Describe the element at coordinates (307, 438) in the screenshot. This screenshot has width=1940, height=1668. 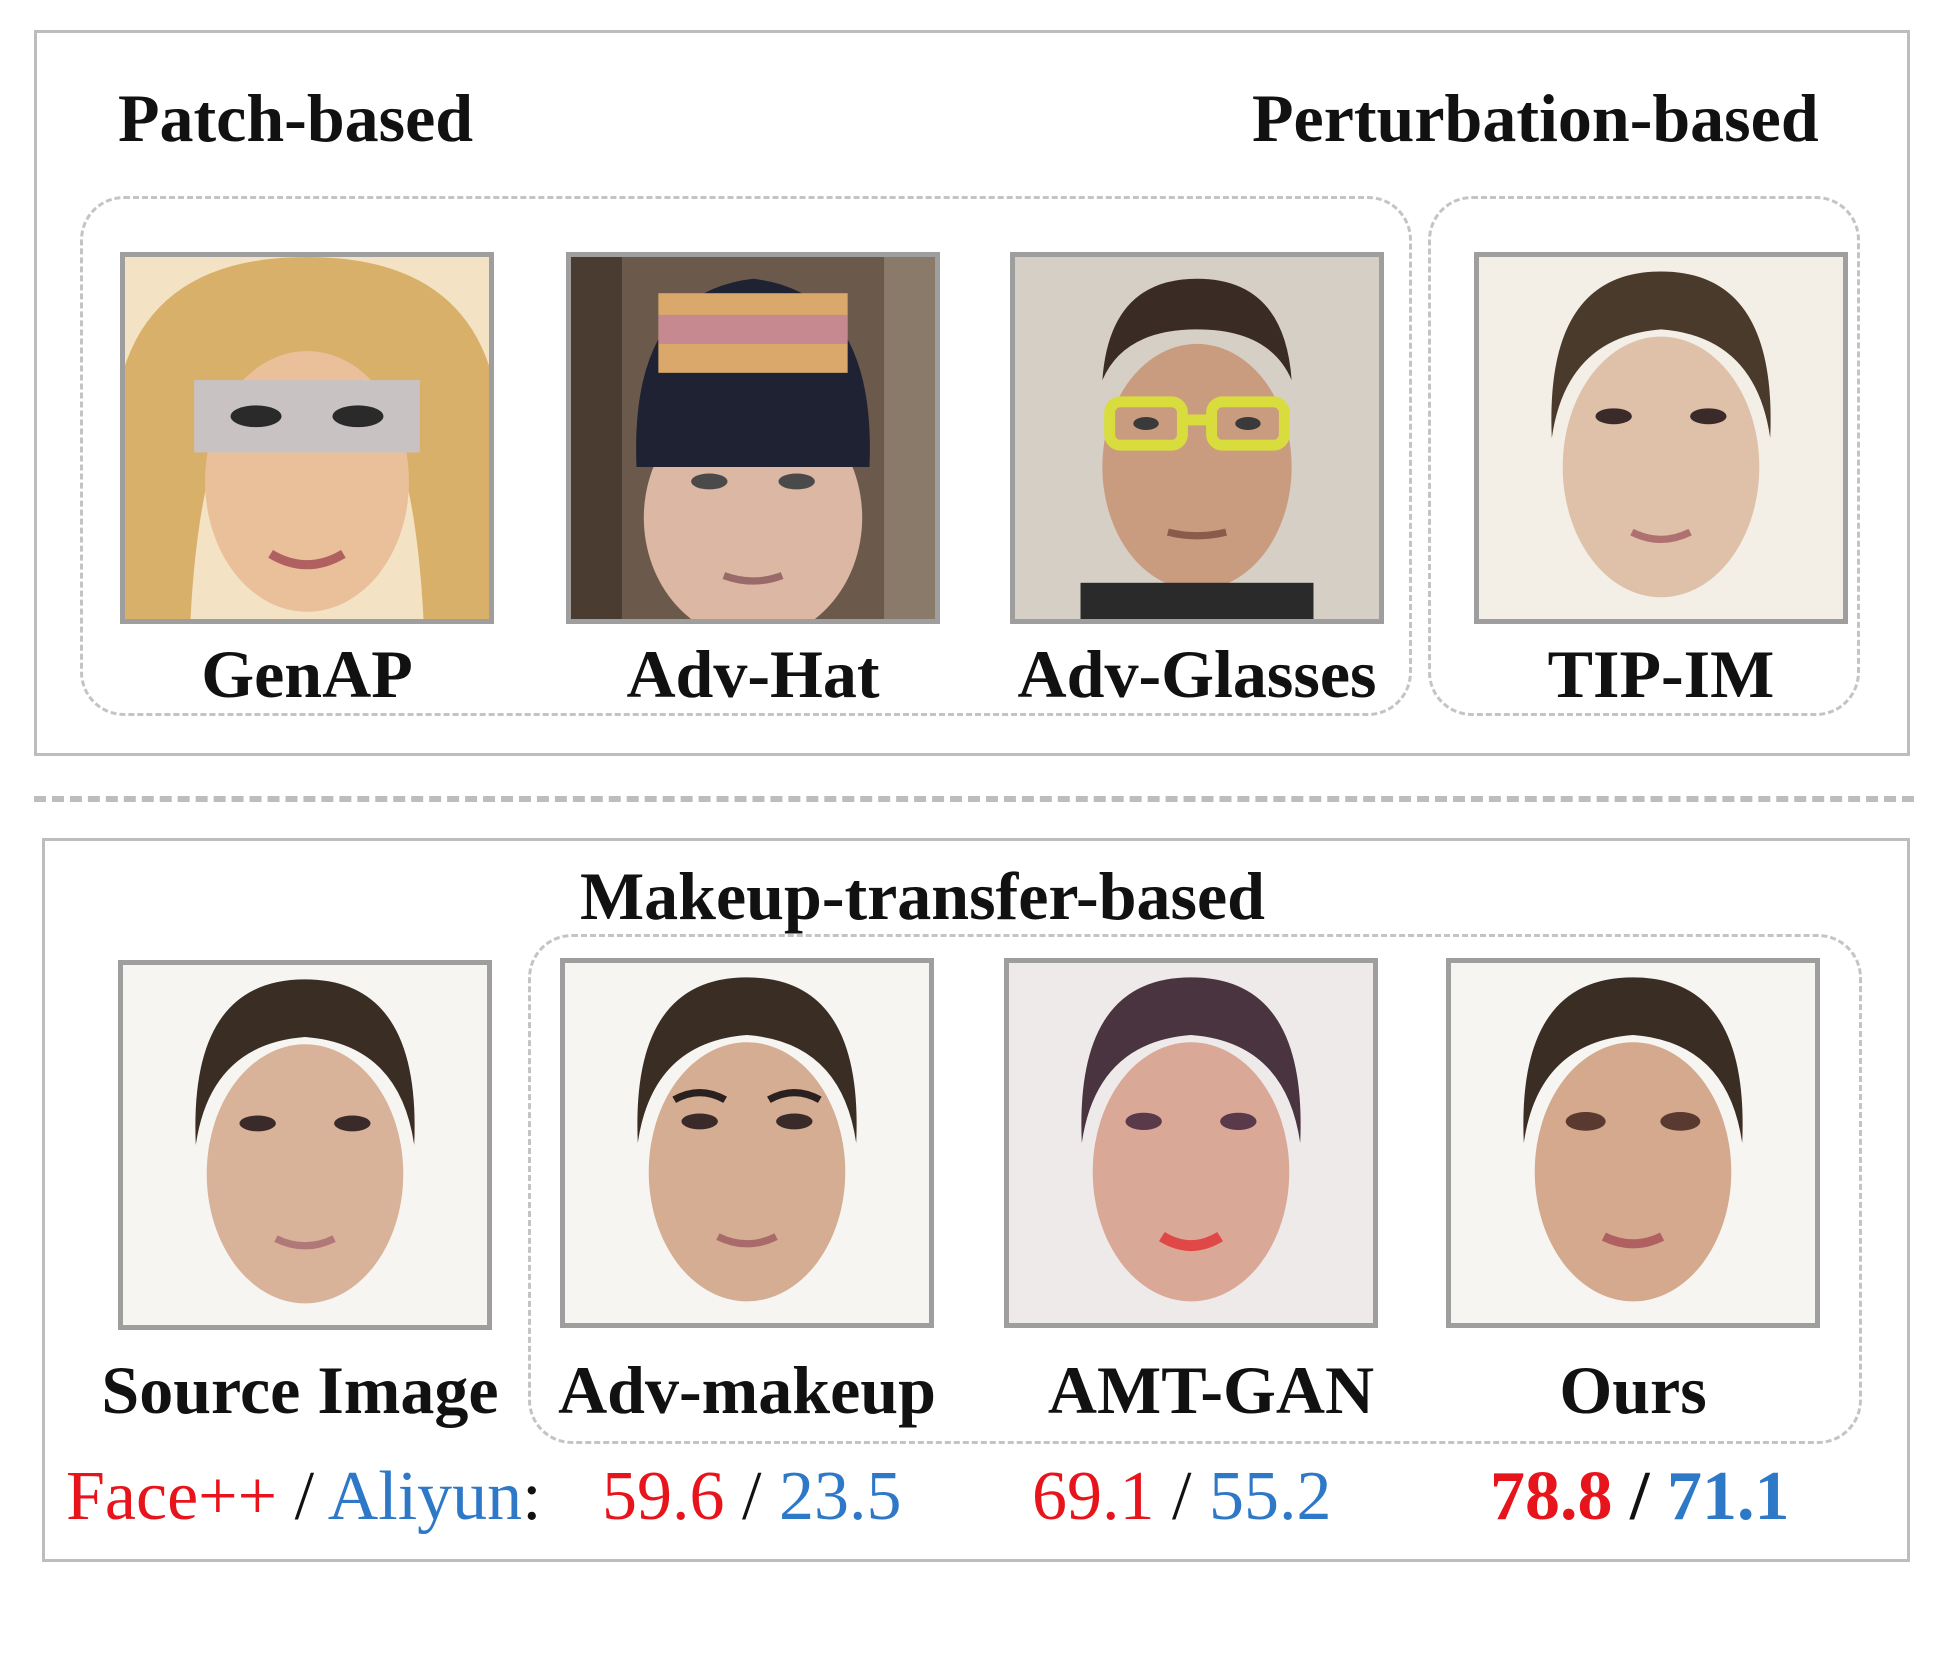
I see `genap-image` at that location.